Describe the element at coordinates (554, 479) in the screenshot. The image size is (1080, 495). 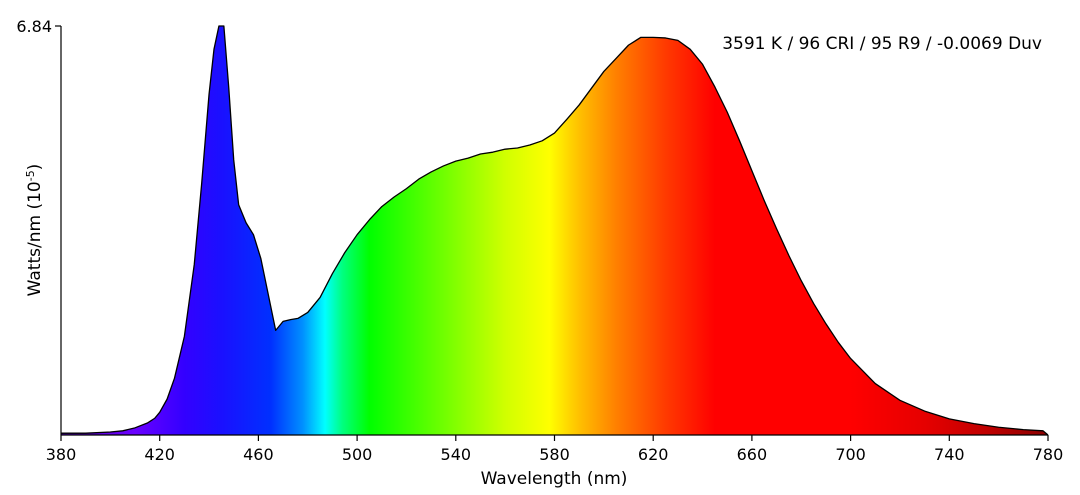
I see `x-axis-title: Wavelength (nm)` at that location.